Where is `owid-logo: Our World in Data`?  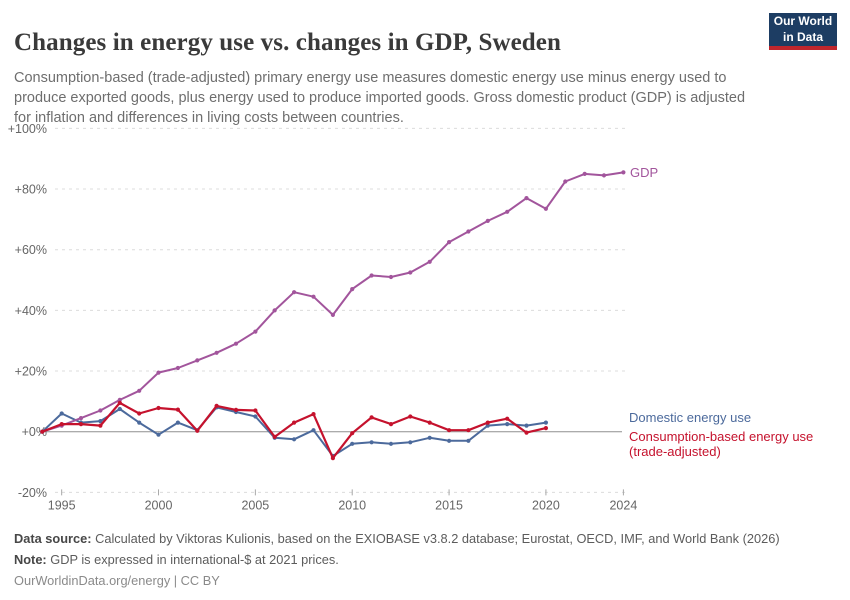
owid-logo: Our World in Data is located at coordinates (803, 31).